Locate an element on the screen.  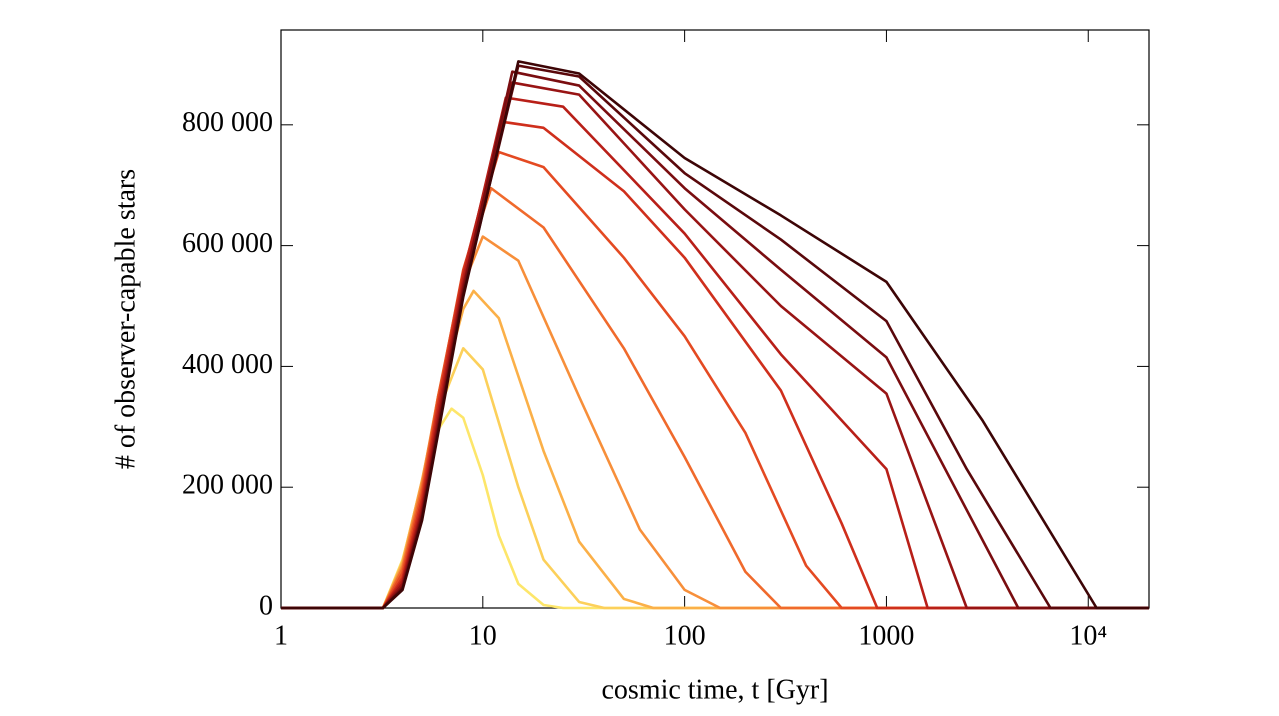
y-tick-label: 200 000 is located at coordinates (227, 485).